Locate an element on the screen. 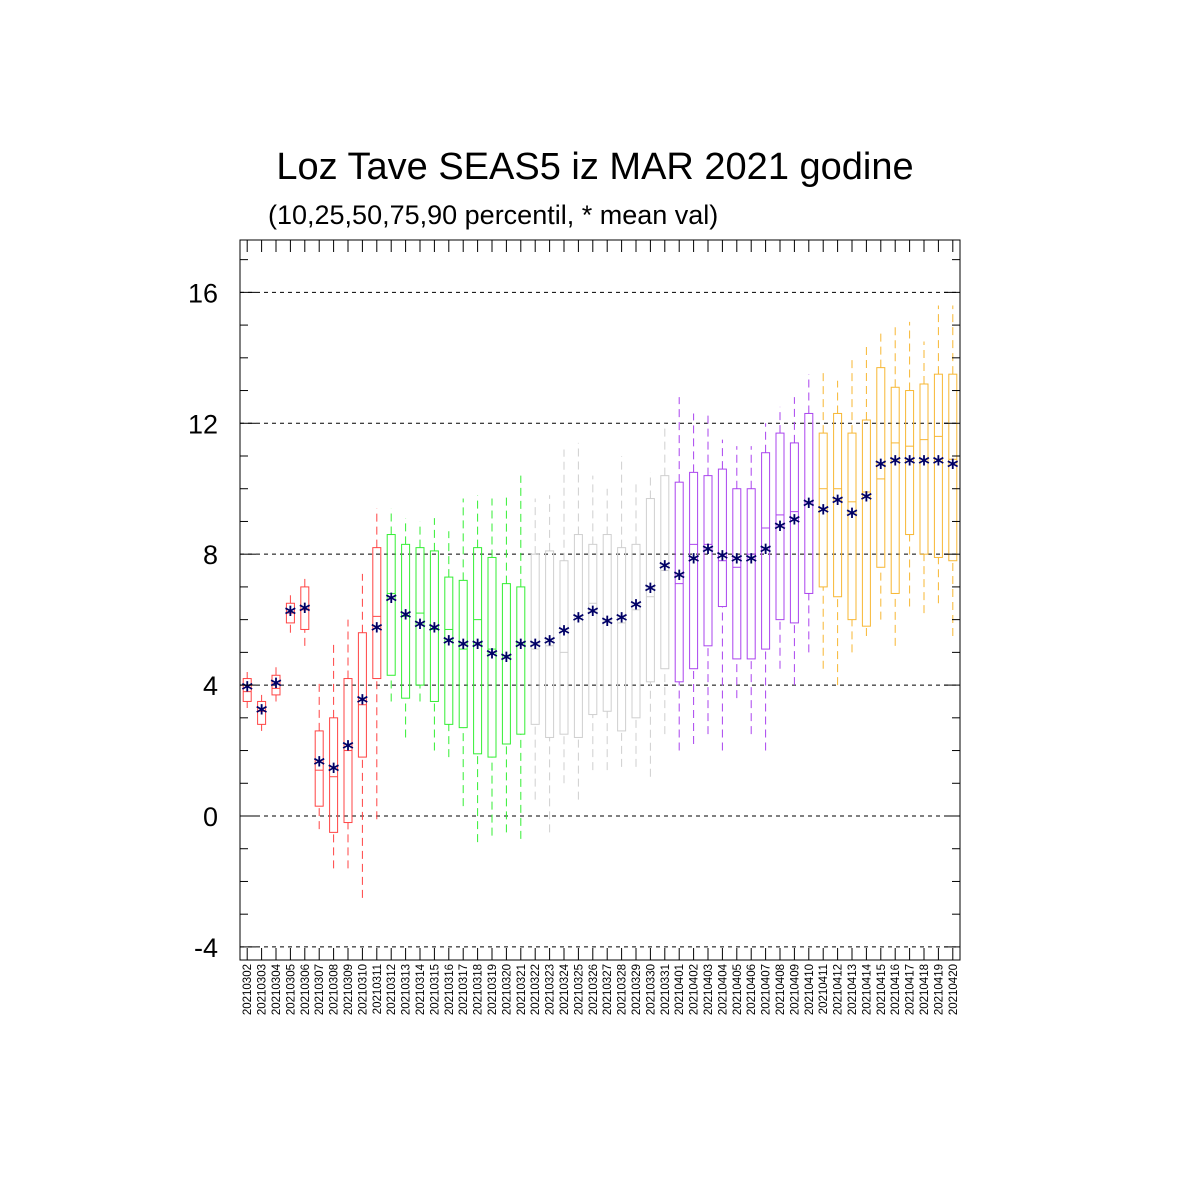 This screenshot has height=1200, width=1200. x-tick-label: 20210419 is located at coordinates (939, 989).